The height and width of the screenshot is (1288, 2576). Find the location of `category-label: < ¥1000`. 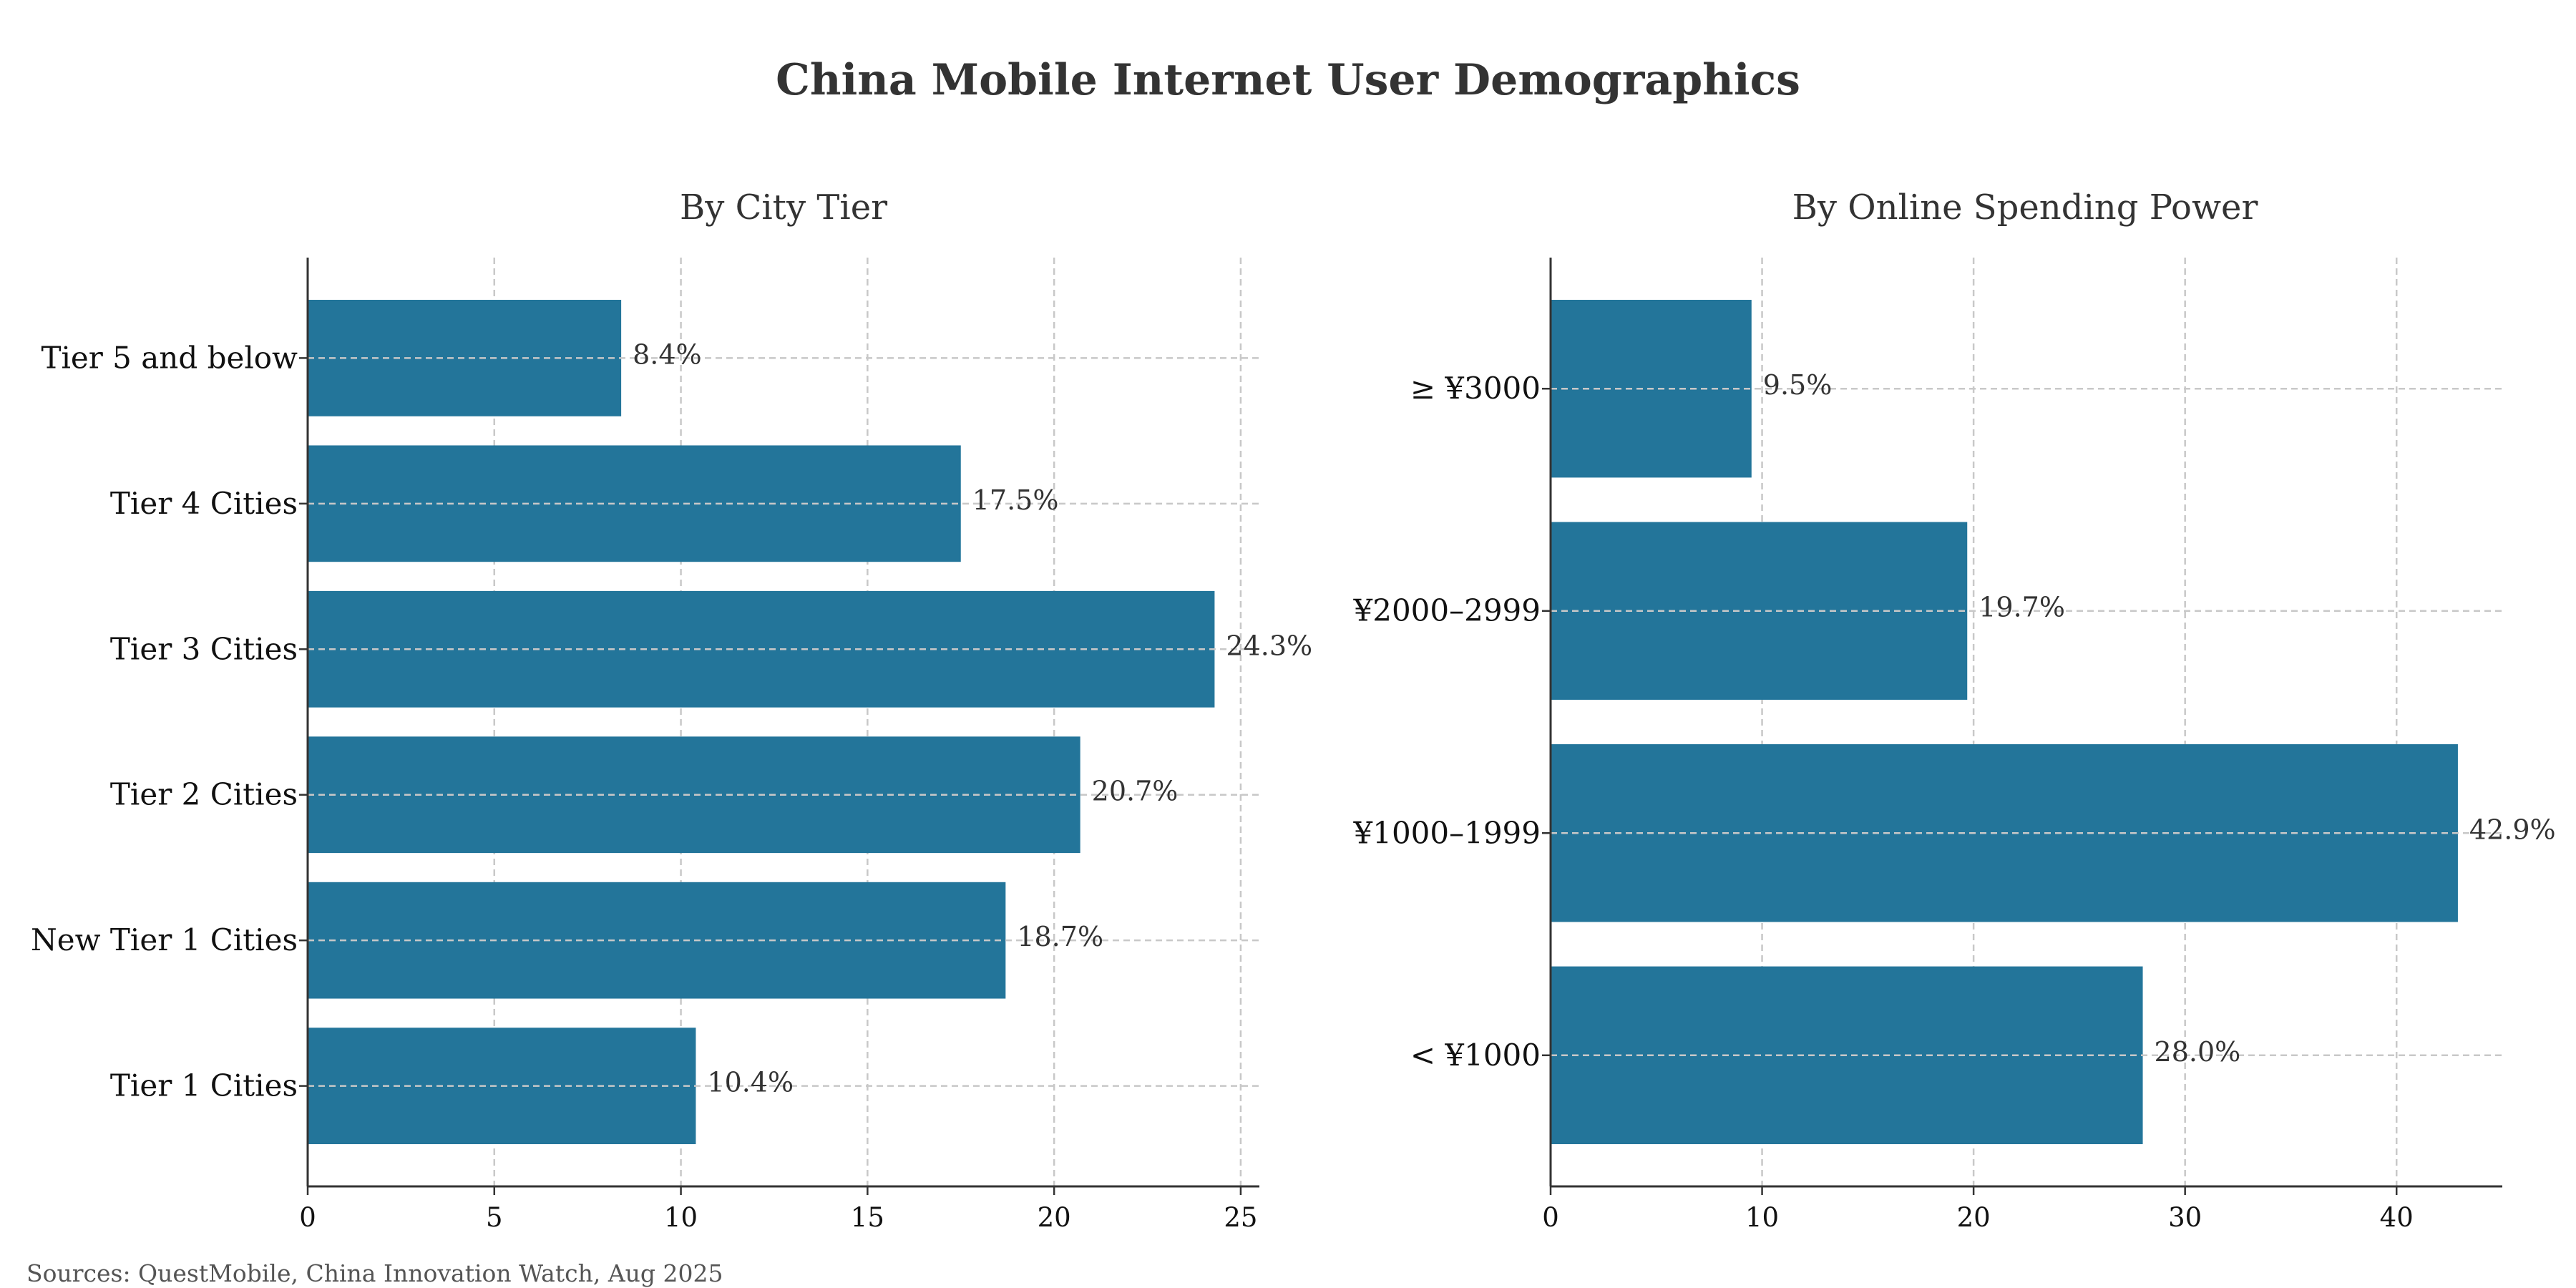

category-label: < ¥1000 is located at coordinates (1475, 1055).